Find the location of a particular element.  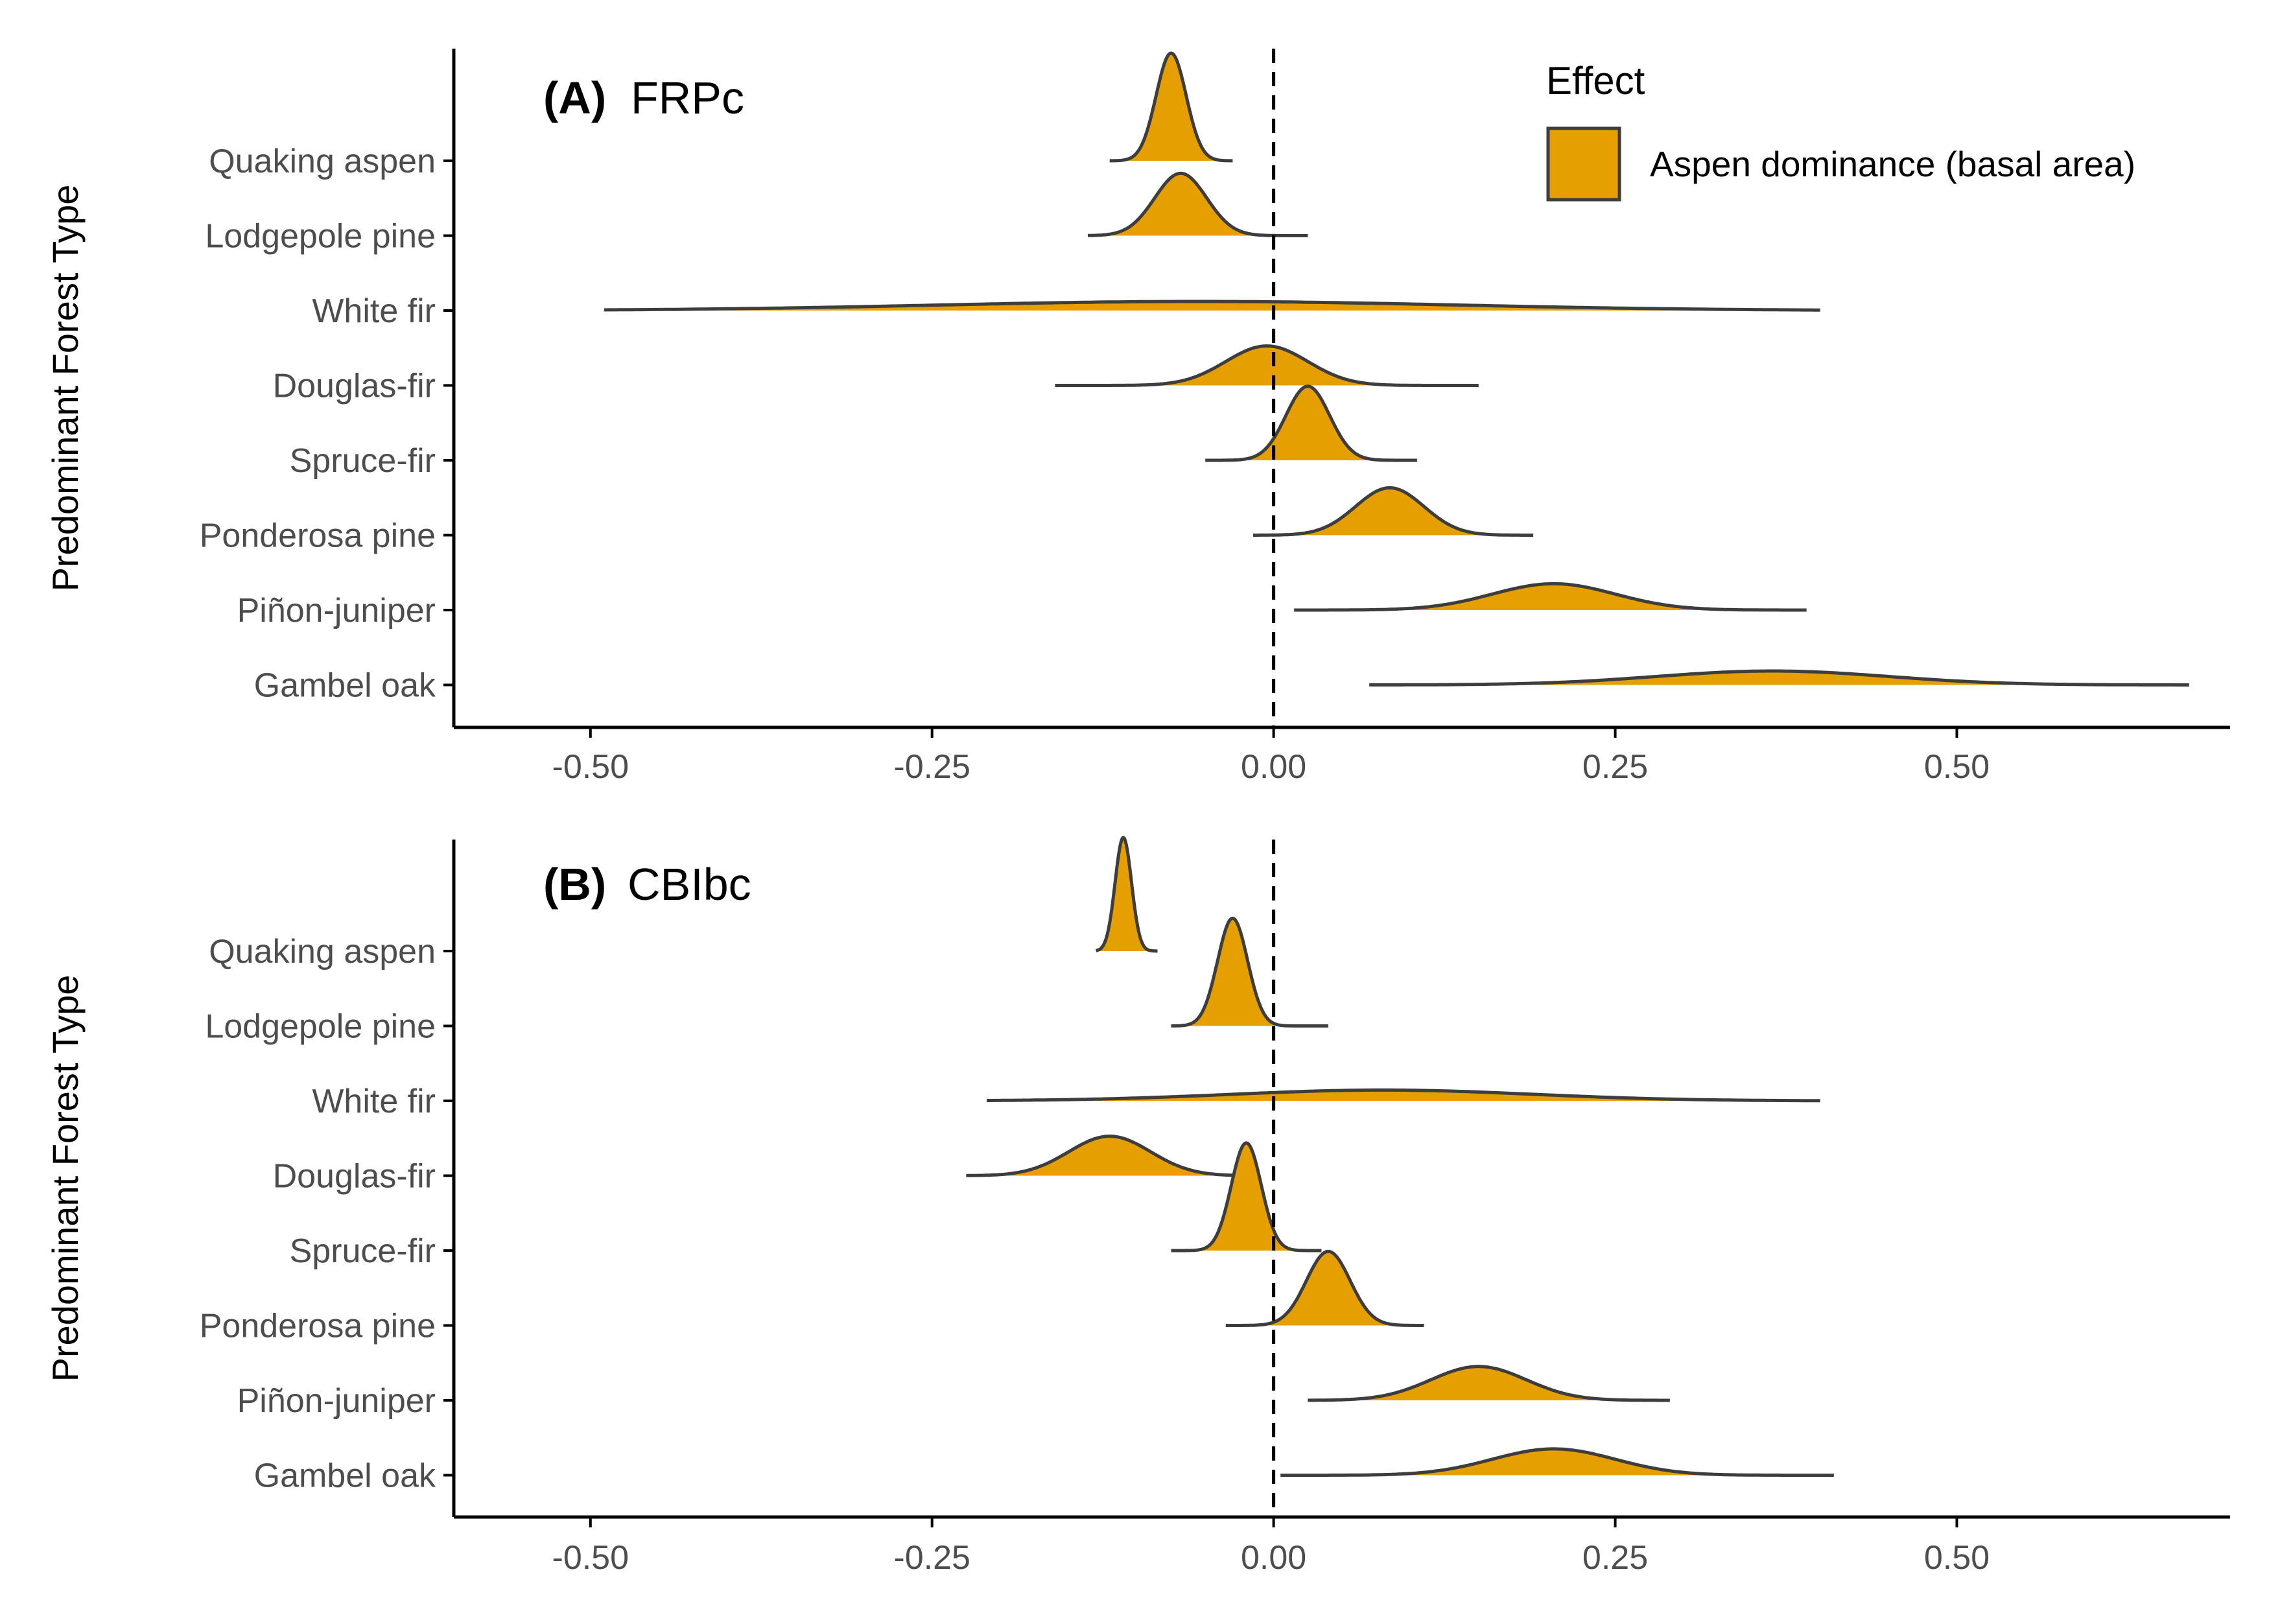

panel-tag: (B) is located at coordinates (574, 884).